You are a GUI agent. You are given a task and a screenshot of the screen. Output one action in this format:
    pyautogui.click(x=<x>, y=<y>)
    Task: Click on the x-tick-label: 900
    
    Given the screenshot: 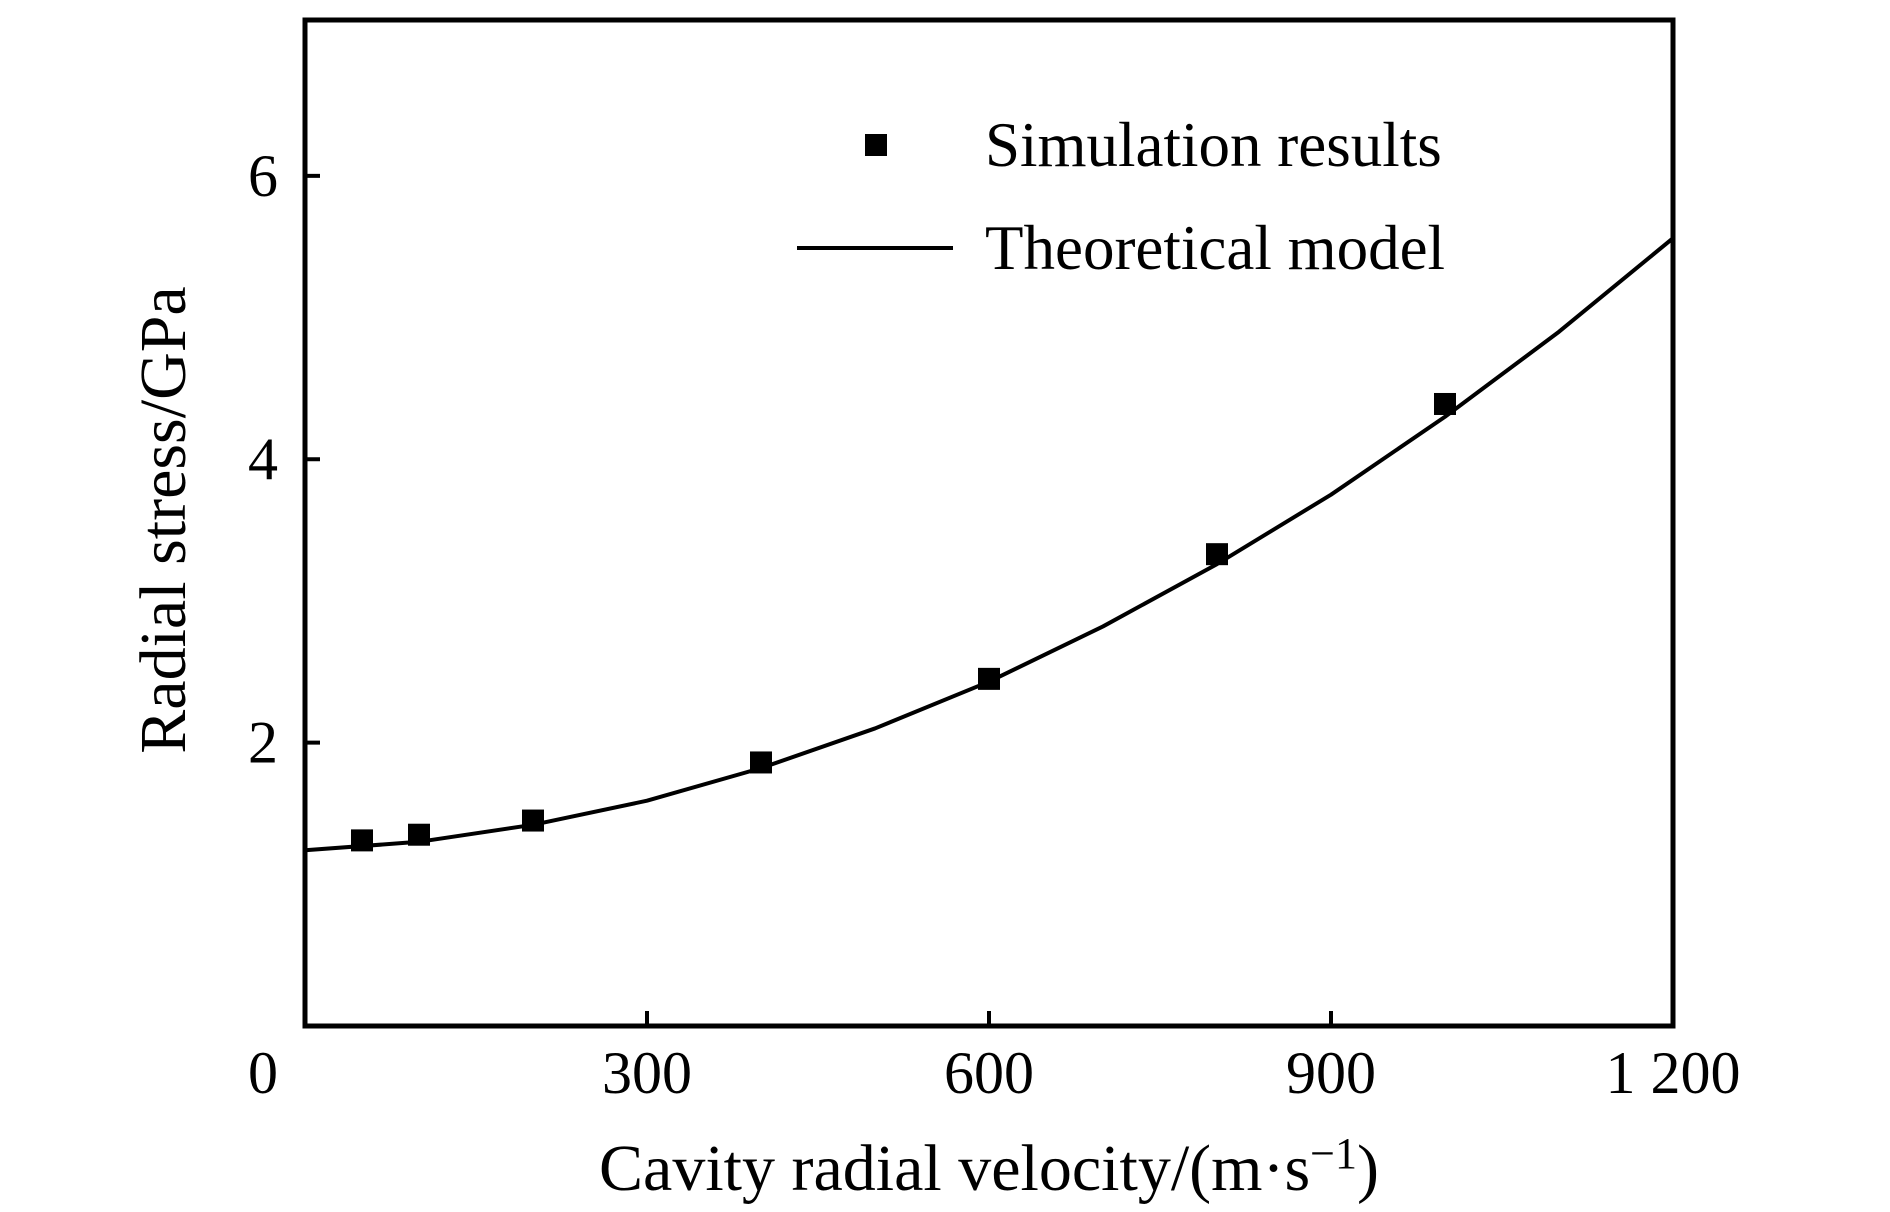 What is the action you would take?
    pyautogui.click(x=1331, y=1073)
    